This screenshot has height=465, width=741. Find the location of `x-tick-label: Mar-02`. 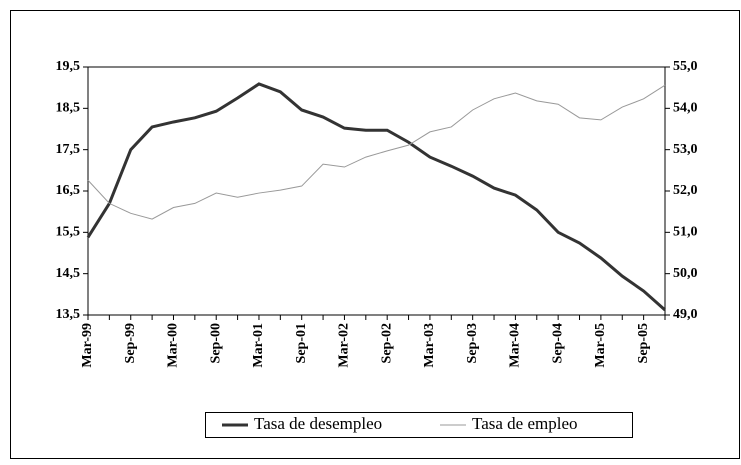

x-tick-label: Mar-02 is located at coordinates (344, 345).